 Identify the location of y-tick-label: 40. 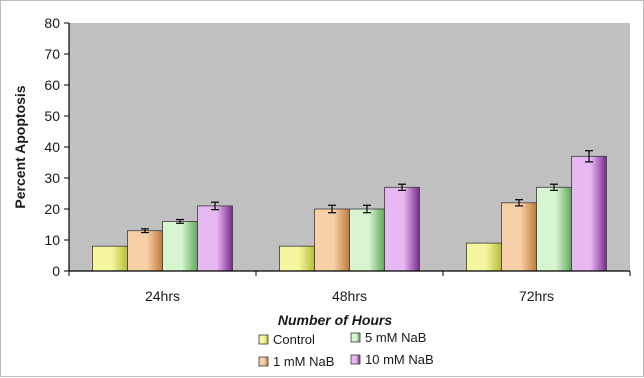
(52, 147).